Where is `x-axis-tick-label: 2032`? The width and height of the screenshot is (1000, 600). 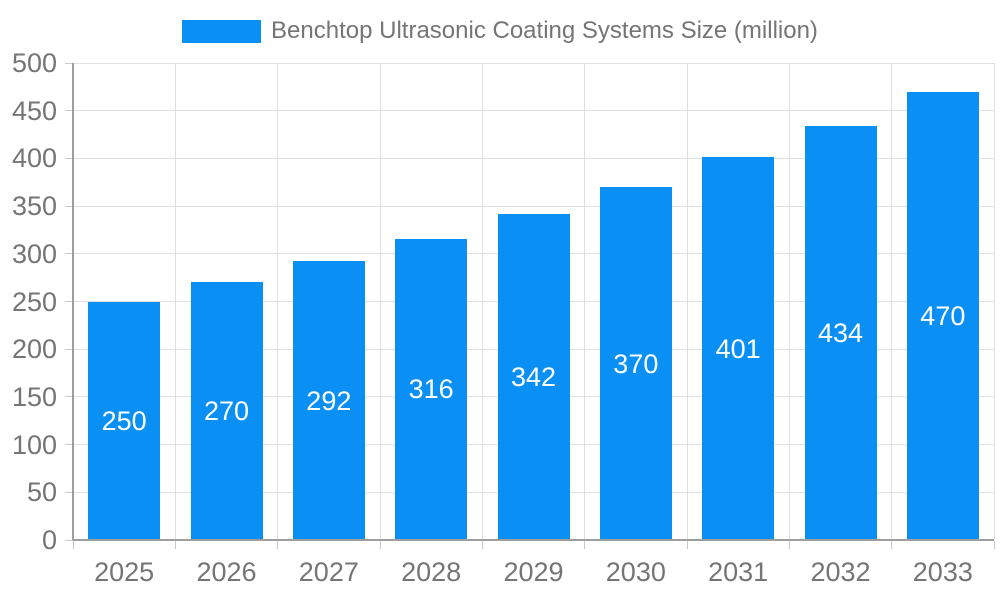
x-axis-tick-label: 2032 is located at coordinates (840, 572).